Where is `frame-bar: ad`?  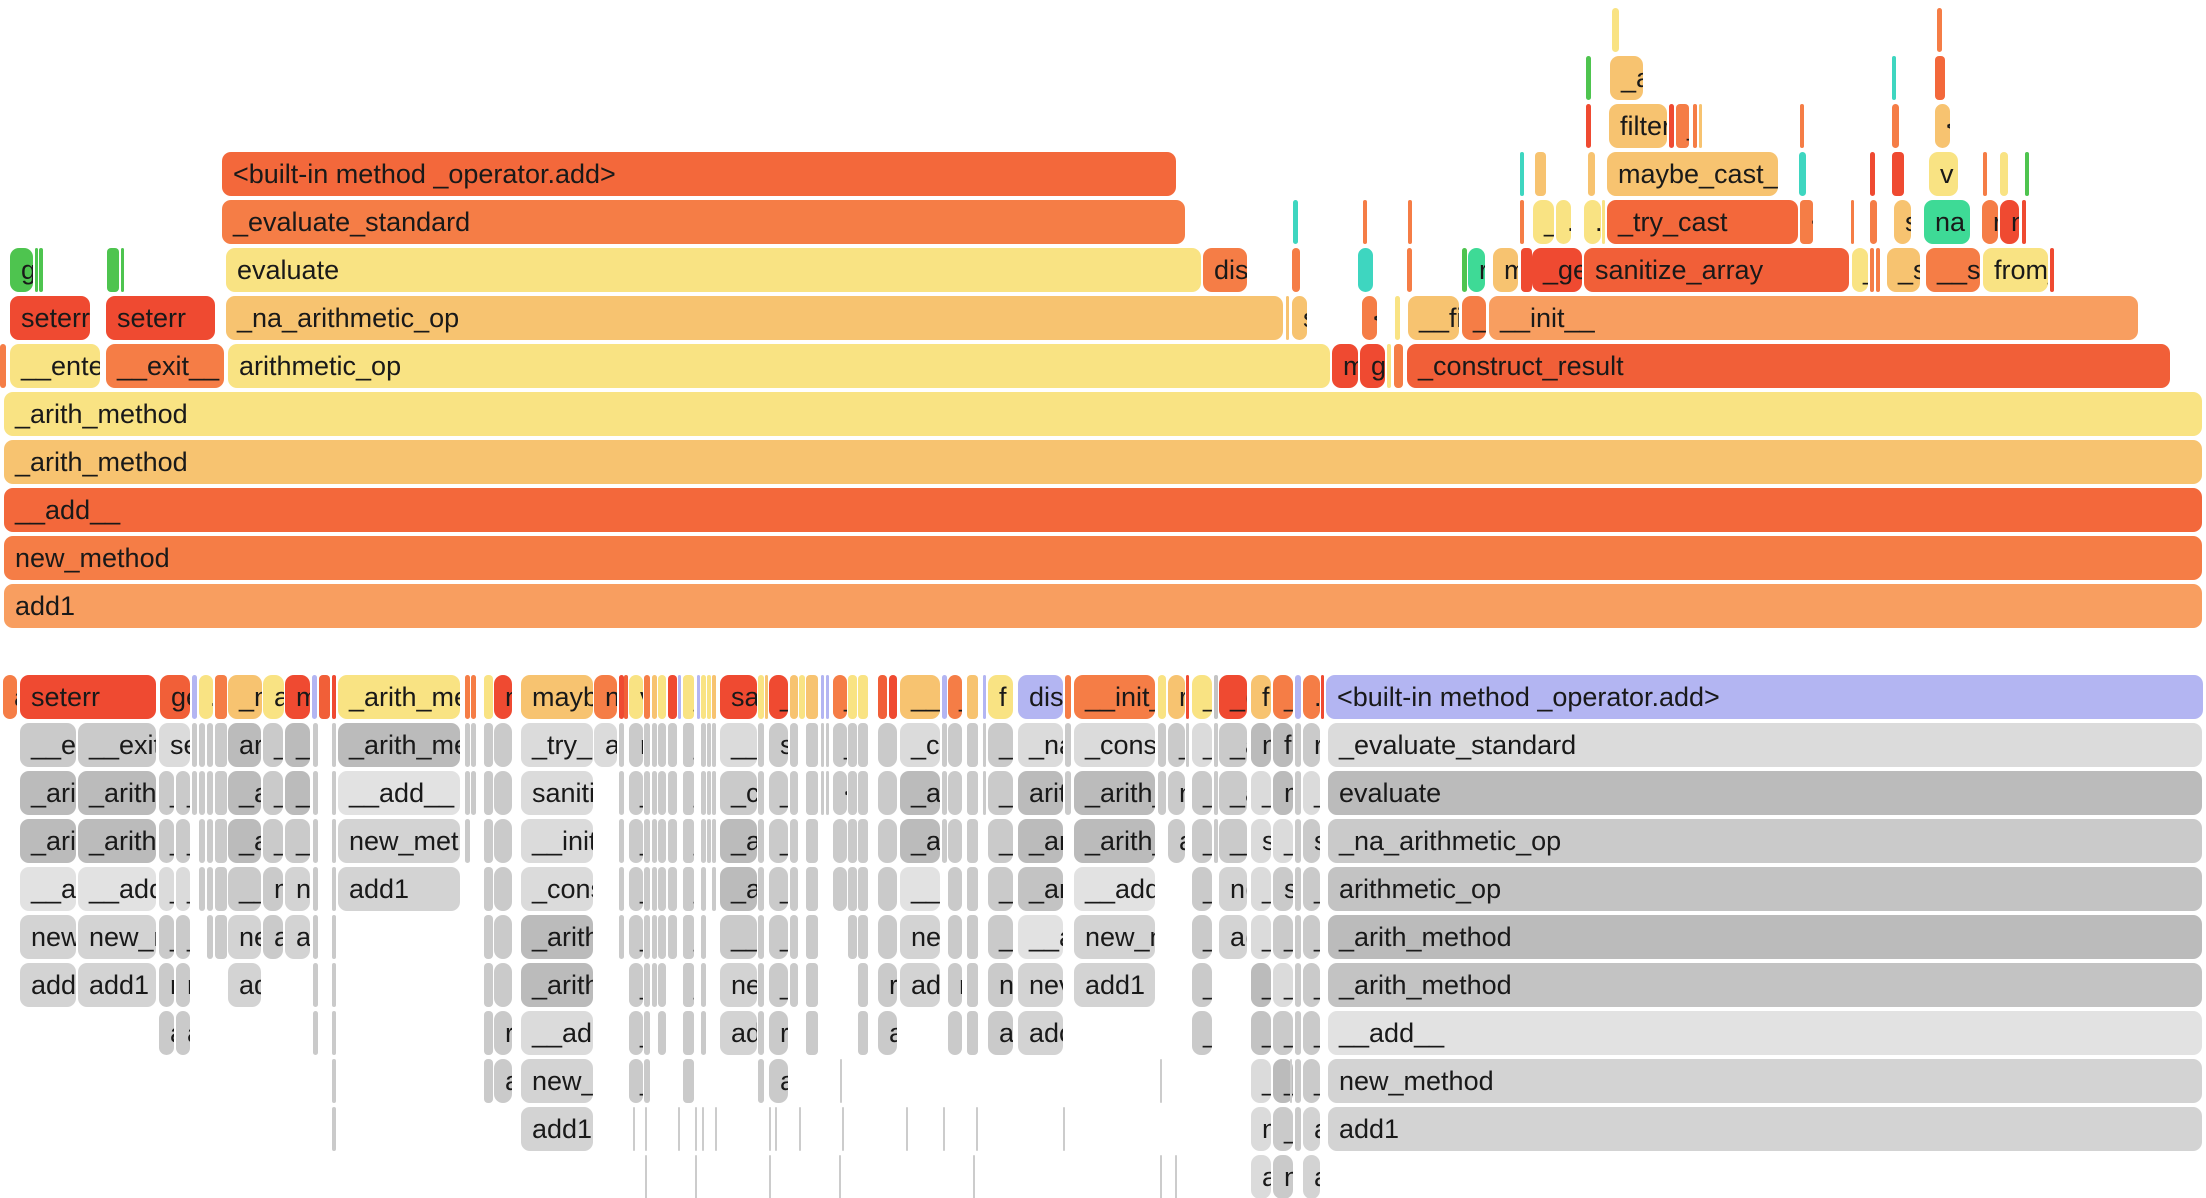
frame-bar: ad is located at coordinates (244, 985).